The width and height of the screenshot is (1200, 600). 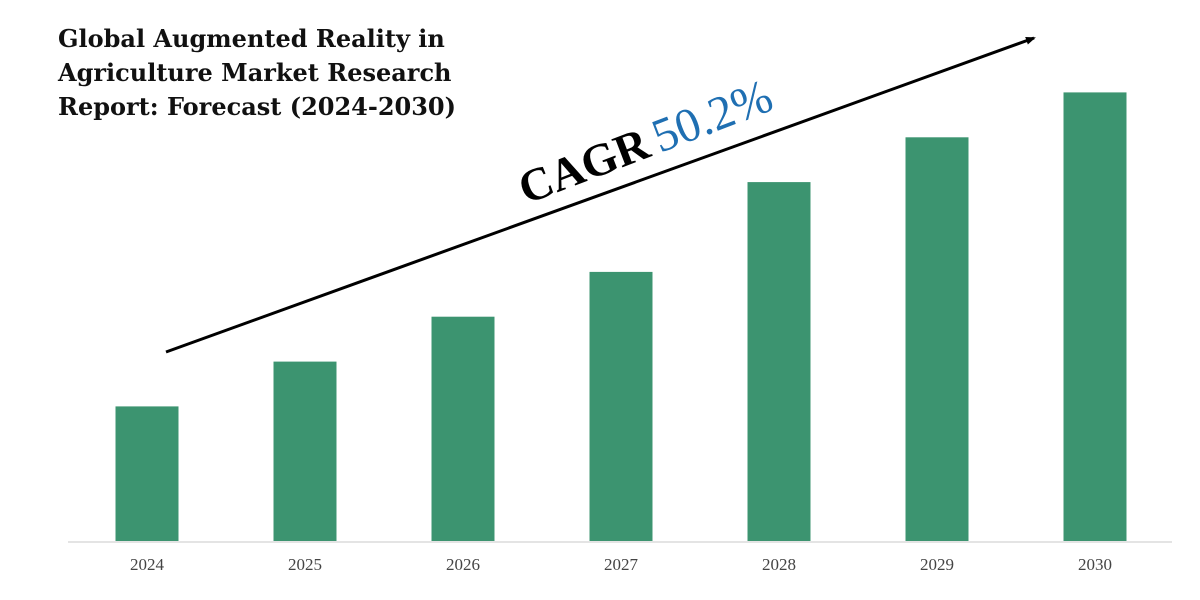 What do you see at coordinates (1095, 317) in the screenshot?
I see `bar-2030` at bounding box center [1095, 317].